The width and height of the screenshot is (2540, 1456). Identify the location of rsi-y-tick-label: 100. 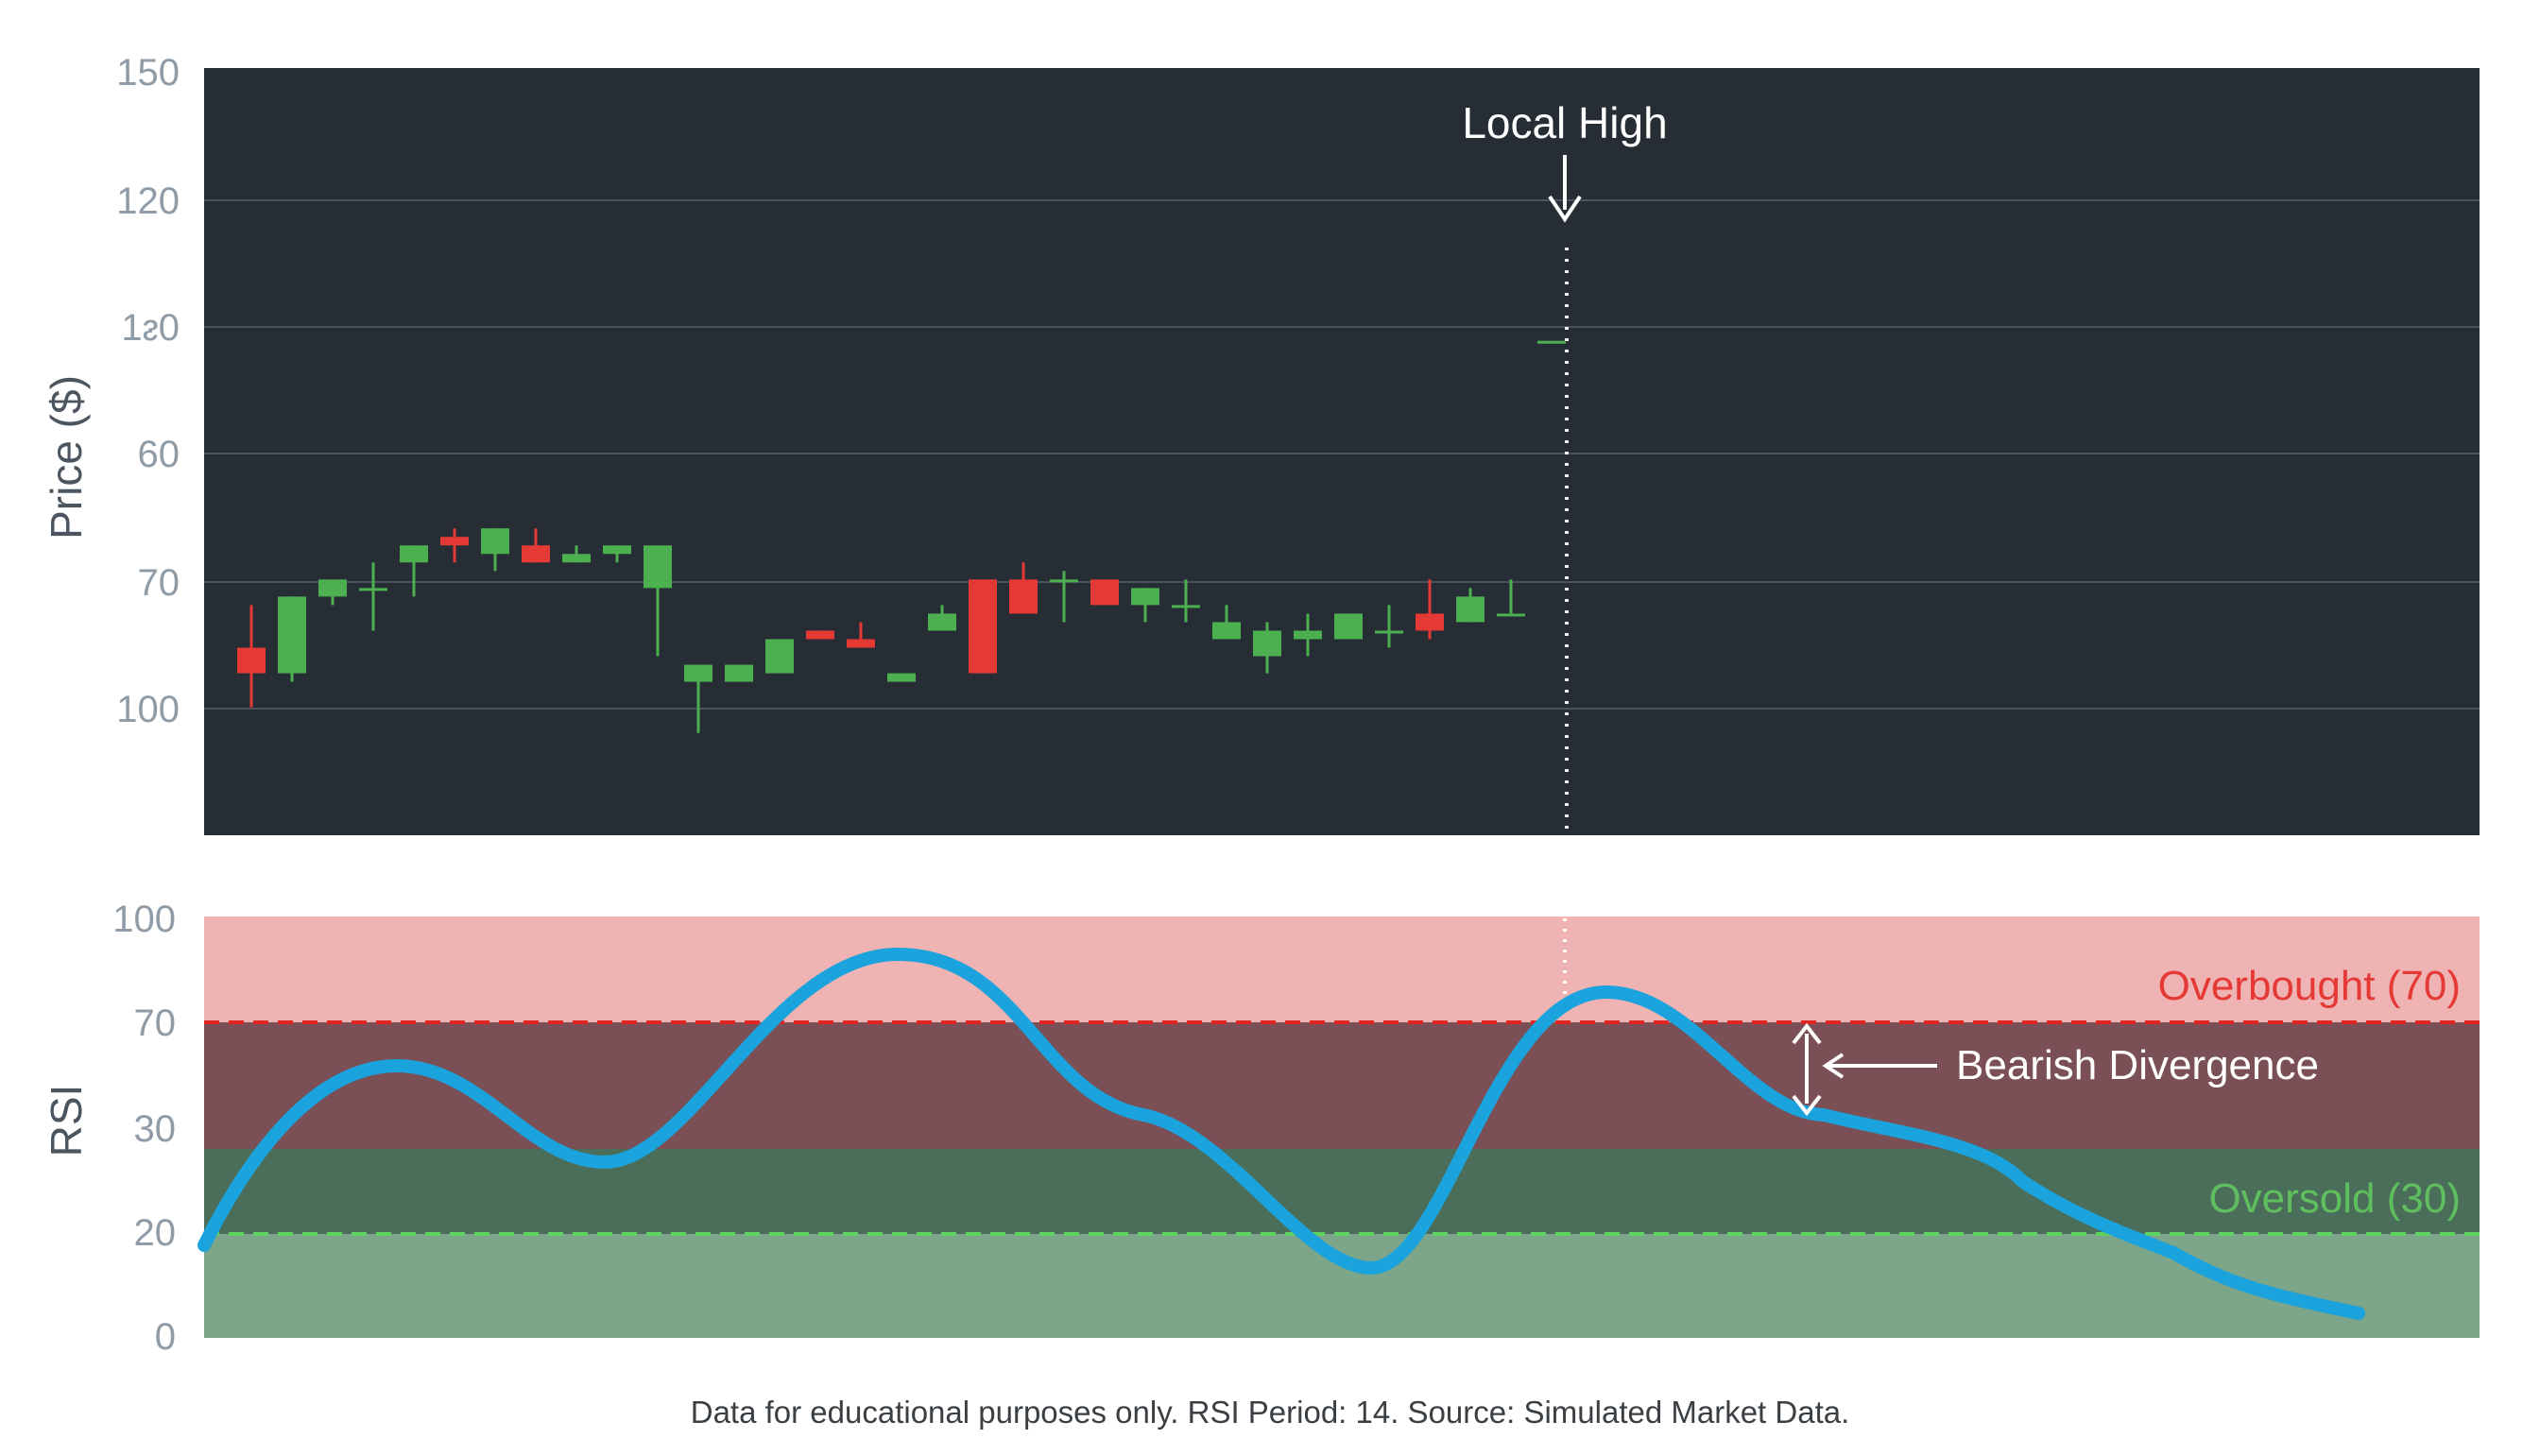
(144, 919).